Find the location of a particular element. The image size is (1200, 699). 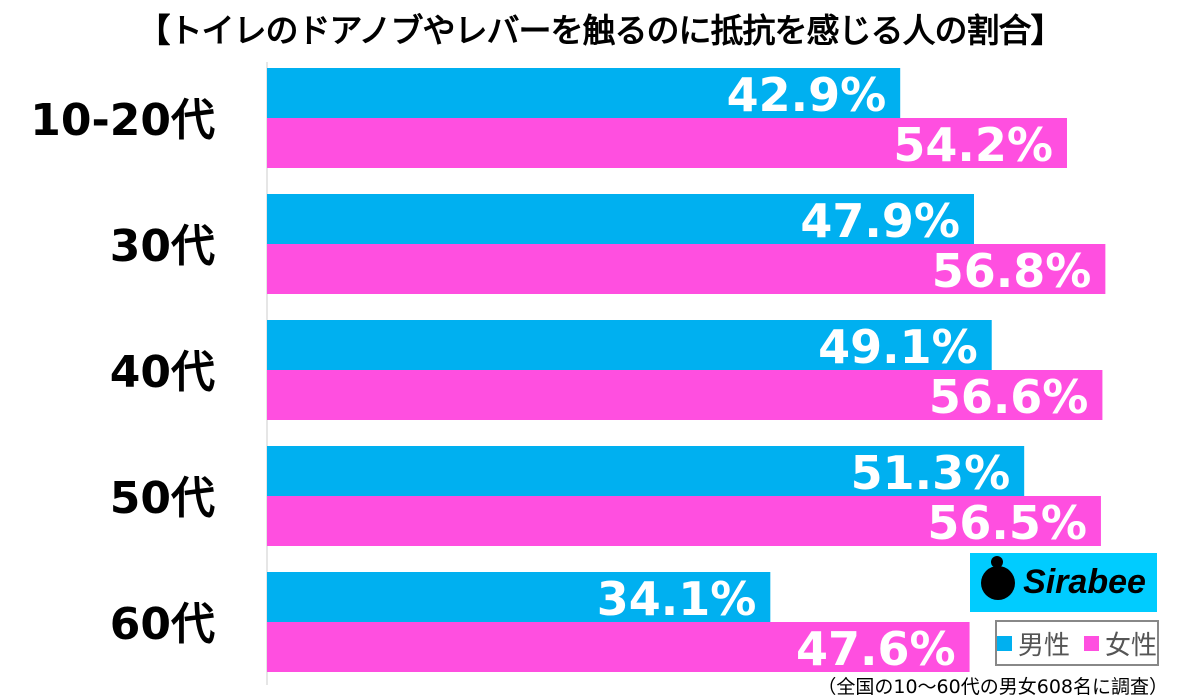

chart-title: 【トイレのドアノブやレバーを触るのに抵抗を感じる人の割合】 is located at coordinates (600, 30).